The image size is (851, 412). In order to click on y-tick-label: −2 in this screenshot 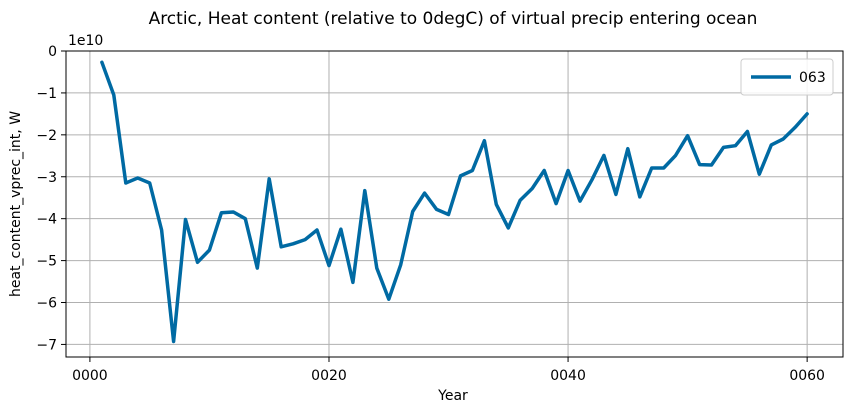, I will do `click(46, 136)`.